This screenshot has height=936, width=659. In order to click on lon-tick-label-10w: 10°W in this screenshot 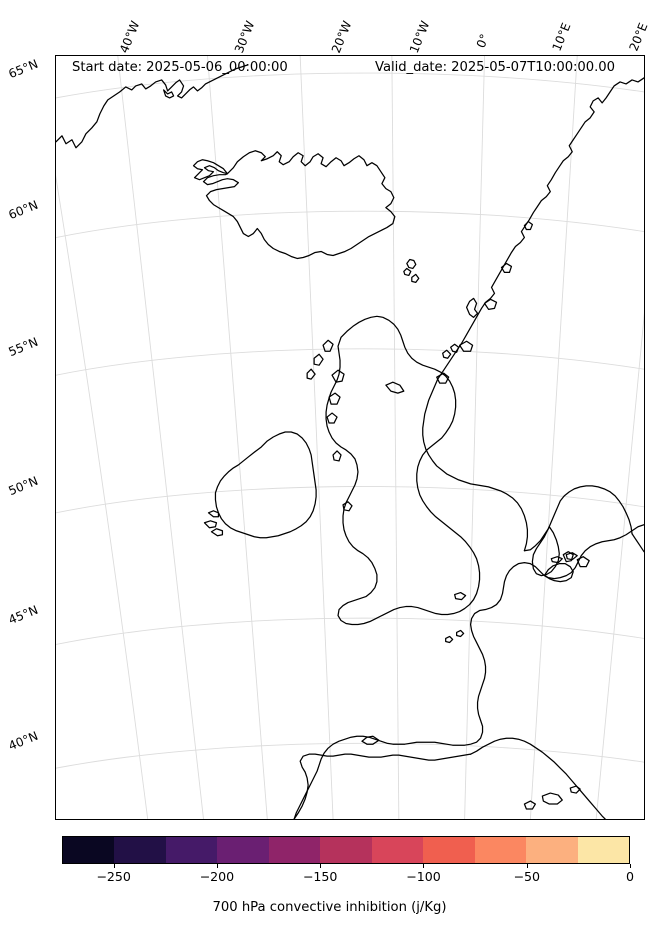, I will do `click(419, 37)`.